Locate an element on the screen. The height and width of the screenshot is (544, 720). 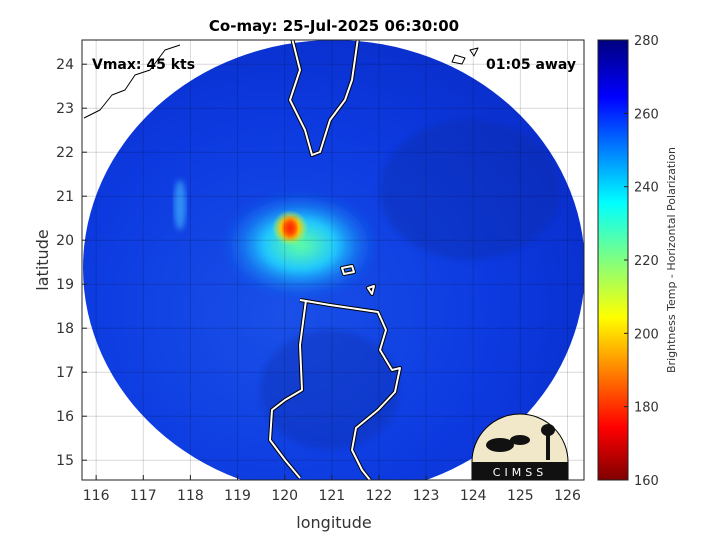
x-tick-label: 118 is located at coordinates (190, 496).